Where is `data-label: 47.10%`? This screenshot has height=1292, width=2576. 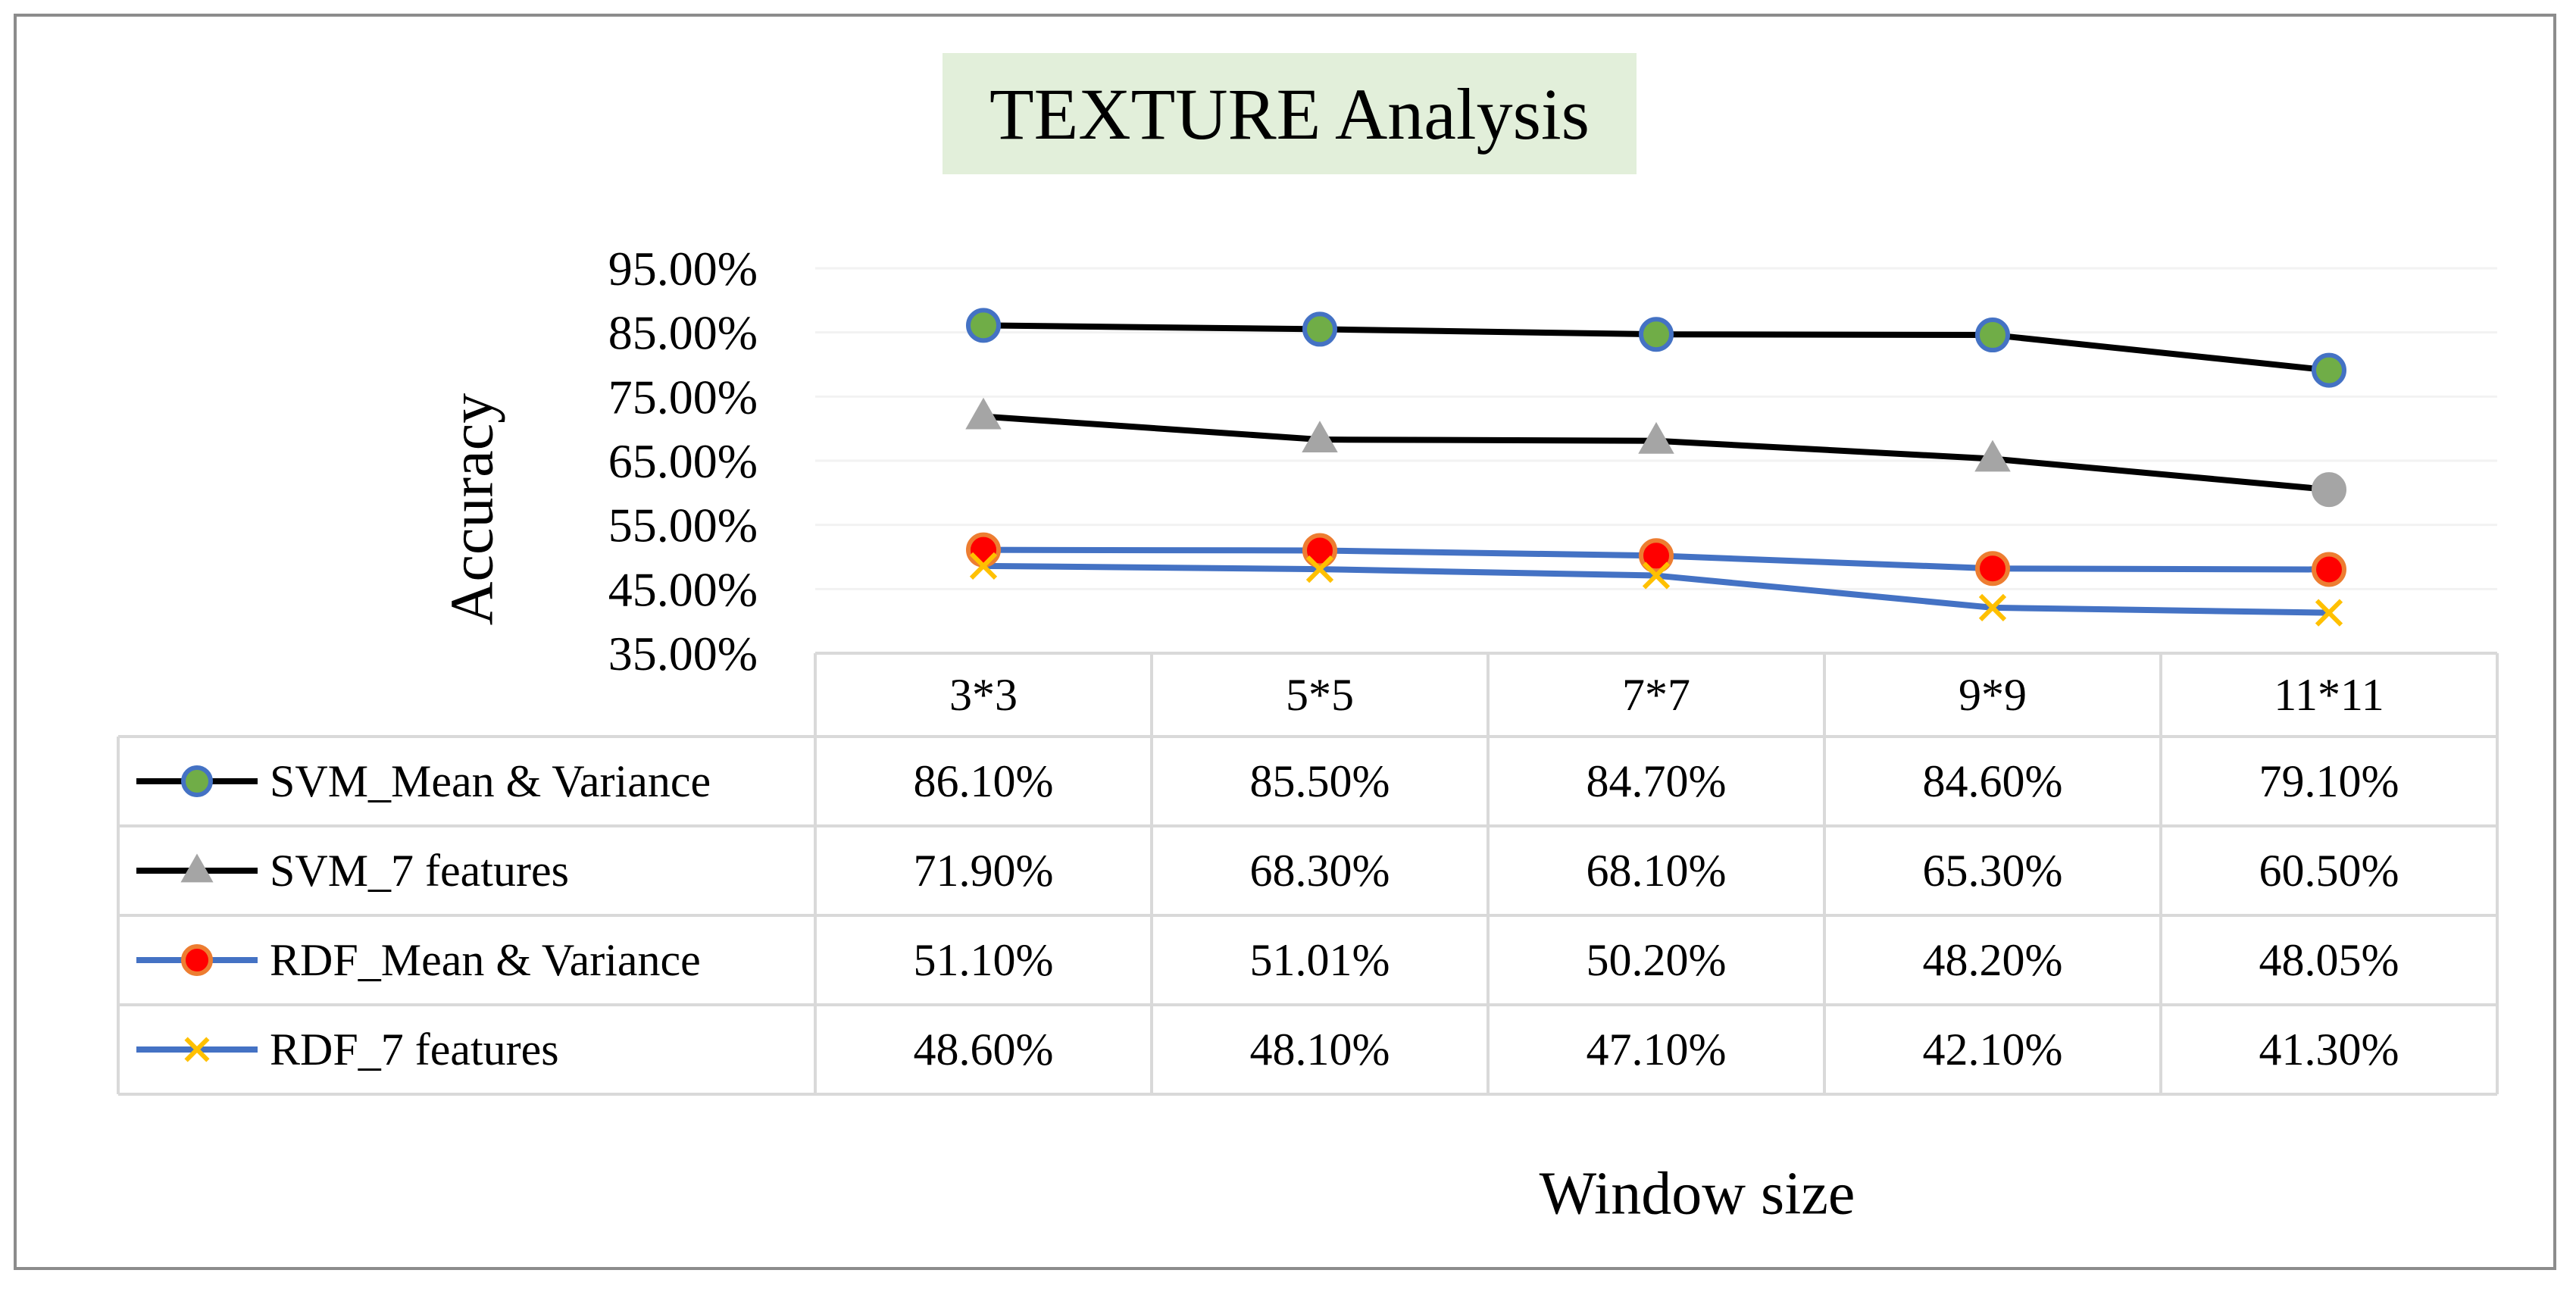 data-label: 47.10% is located at coordinates (1657, 1050).